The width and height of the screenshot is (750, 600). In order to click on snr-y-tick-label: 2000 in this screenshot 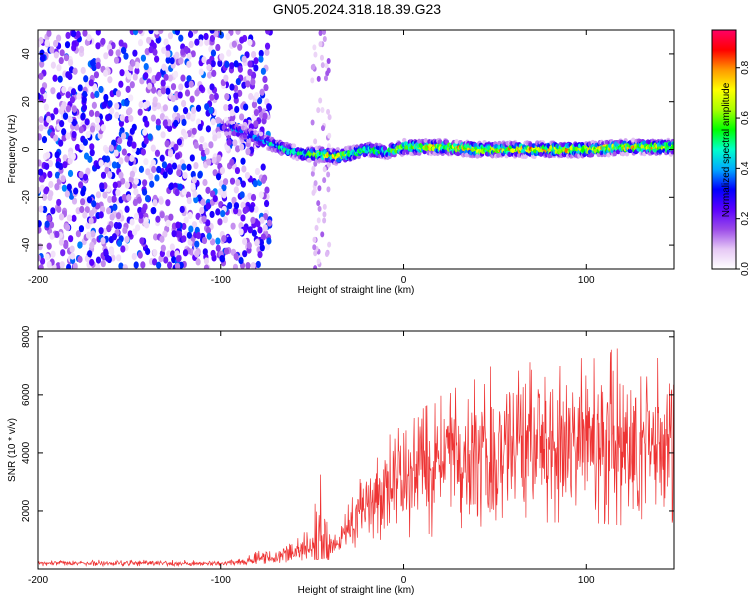, I will do `click(26, 510)`.